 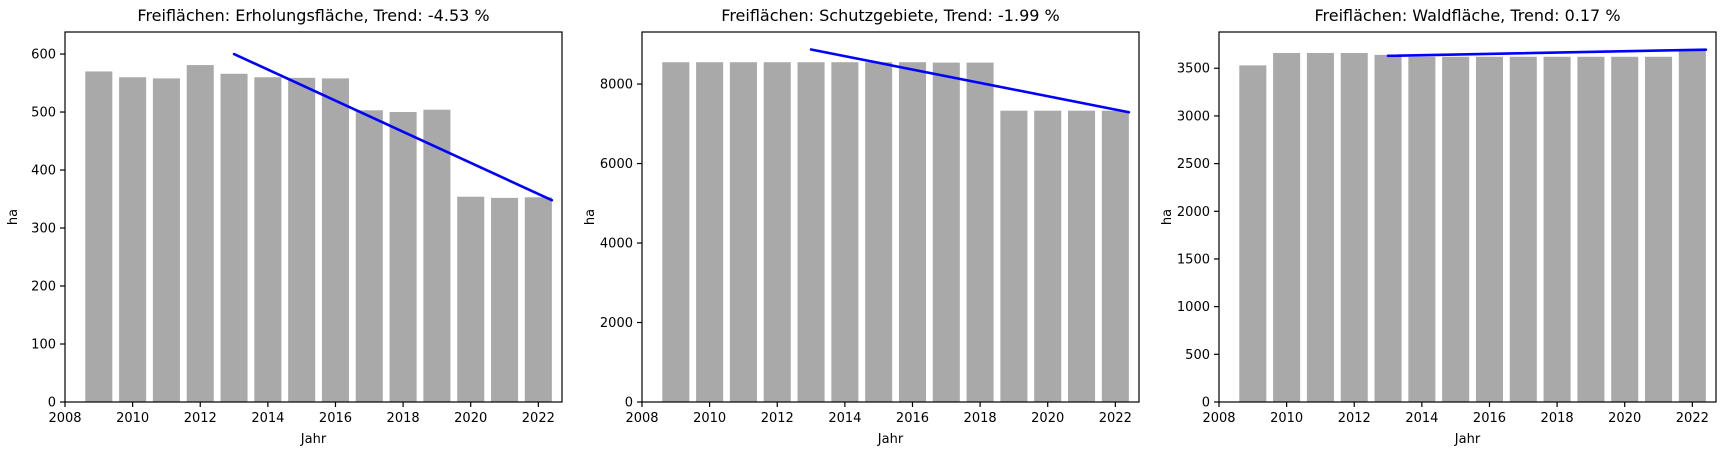 What do you see at coordinates (43, 171) in the screenshot?
I see `y-tick-label: 400` at bounding box center [43, 171].